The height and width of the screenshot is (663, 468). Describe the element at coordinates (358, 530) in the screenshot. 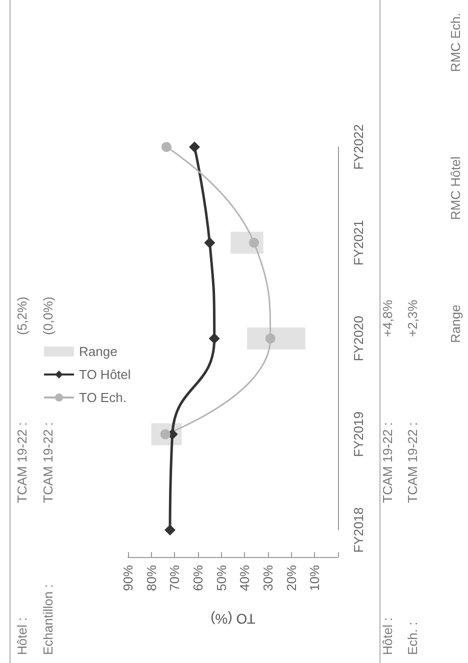

I see `y-tick-label: FY2018` at that location.